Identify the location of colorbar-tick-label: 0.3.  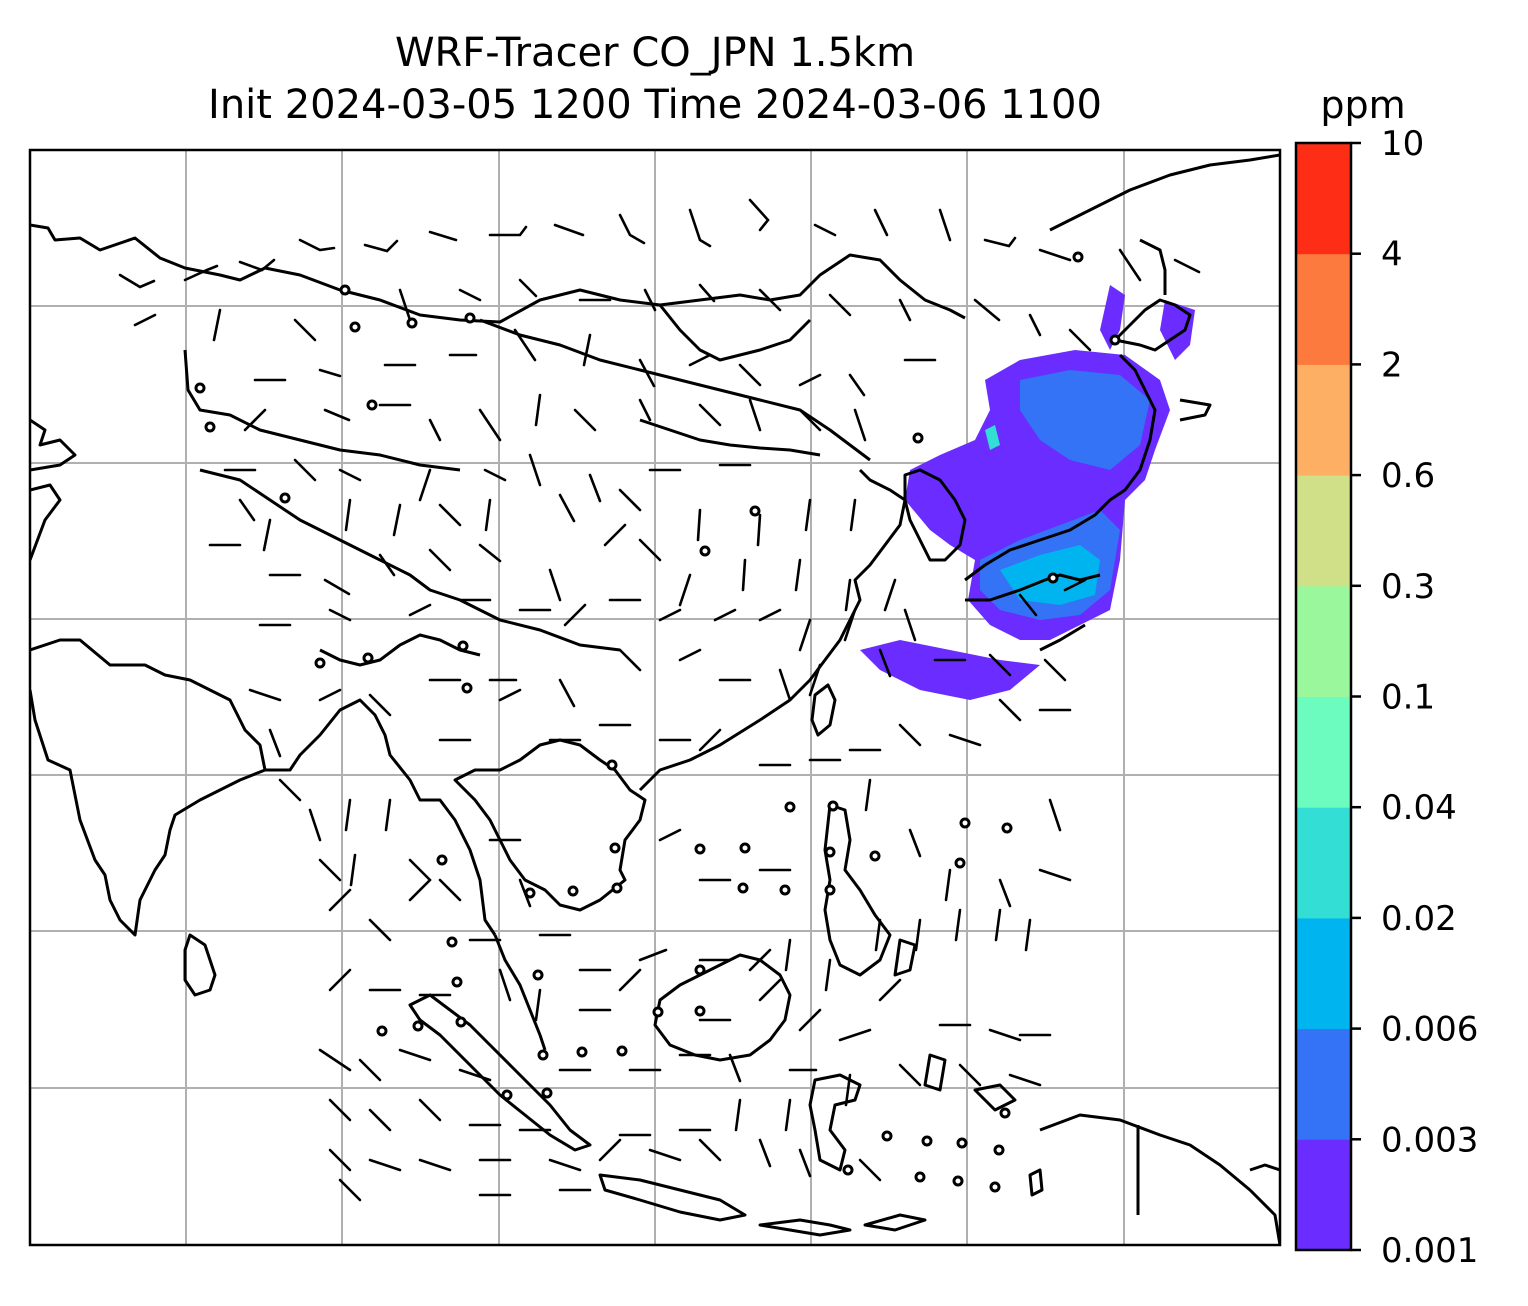
(1408, 587).